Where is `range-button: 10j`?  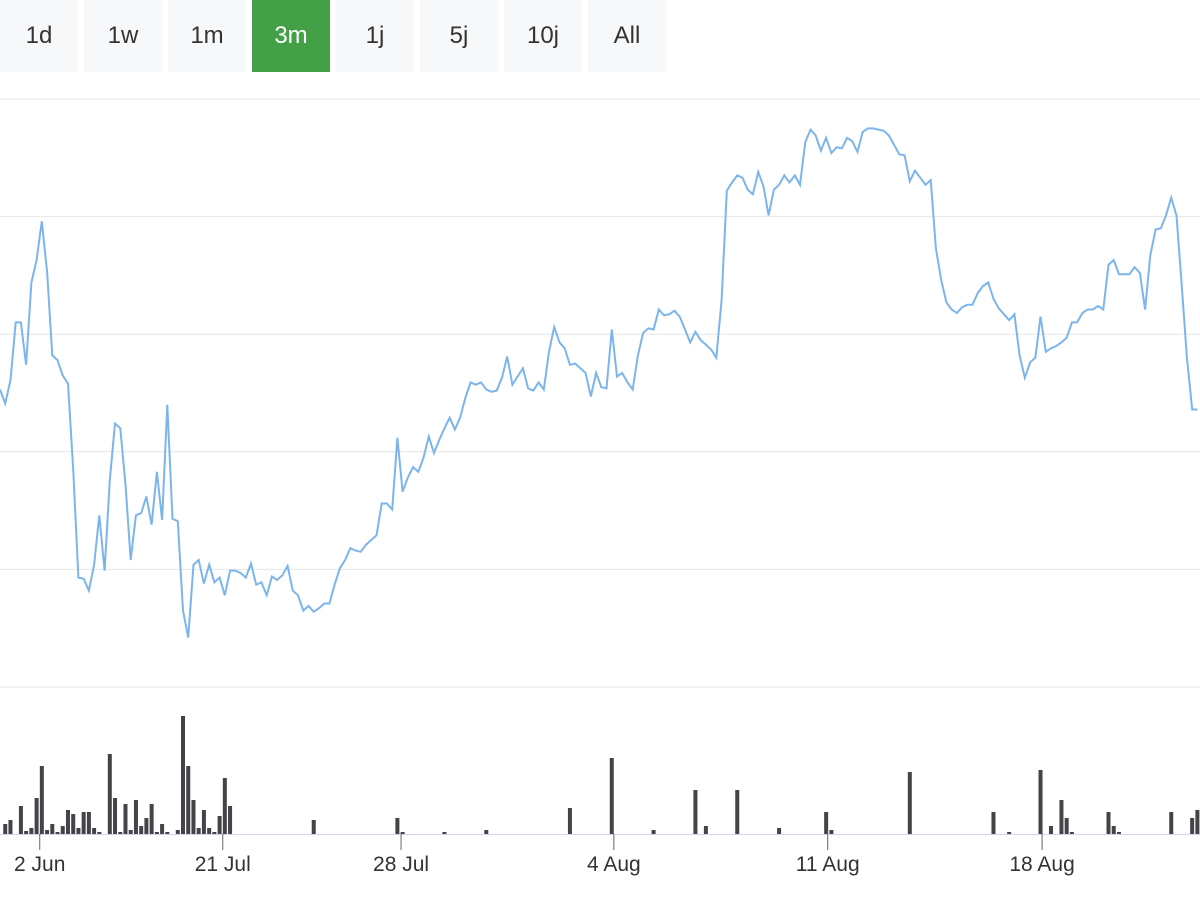 range-button: 10j is located at coordinates (543, 36).